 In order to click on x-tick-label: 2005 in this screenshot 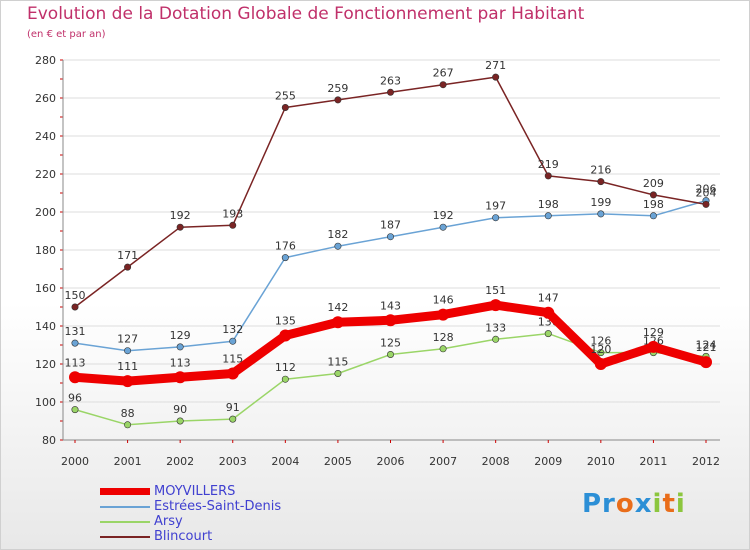, I will do `click(338, 461)`.